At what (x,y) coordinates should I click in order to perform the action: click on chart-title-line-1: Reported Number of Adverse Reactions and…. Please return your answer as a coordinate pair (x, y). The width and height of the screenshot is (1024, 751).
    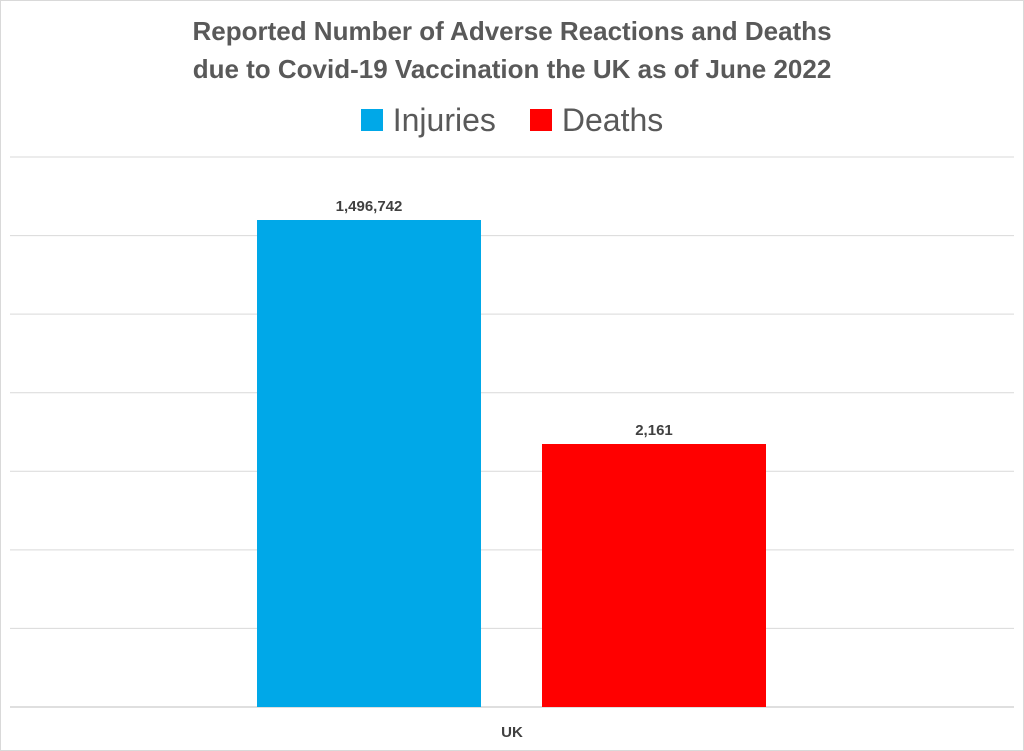
    Looking at the image, I should click on (512, 31).